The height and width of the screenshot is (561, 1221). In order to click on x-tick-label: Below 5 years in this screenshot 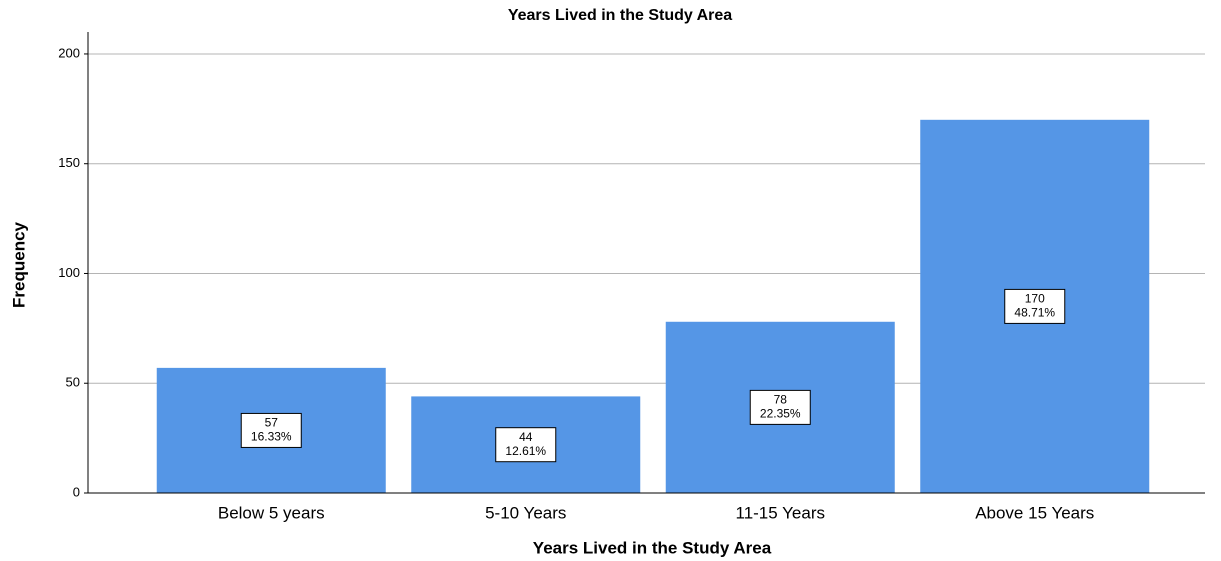, I will do `click(271, 512)`.